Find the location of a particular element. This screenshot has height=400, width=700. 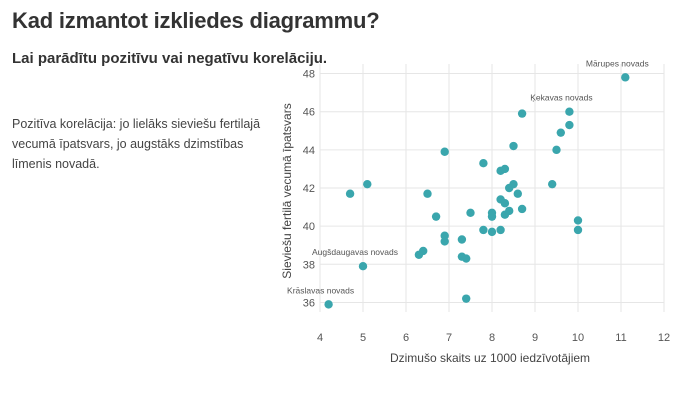

point-annotation: Mārupes novads is located at coordinates (617, 63).